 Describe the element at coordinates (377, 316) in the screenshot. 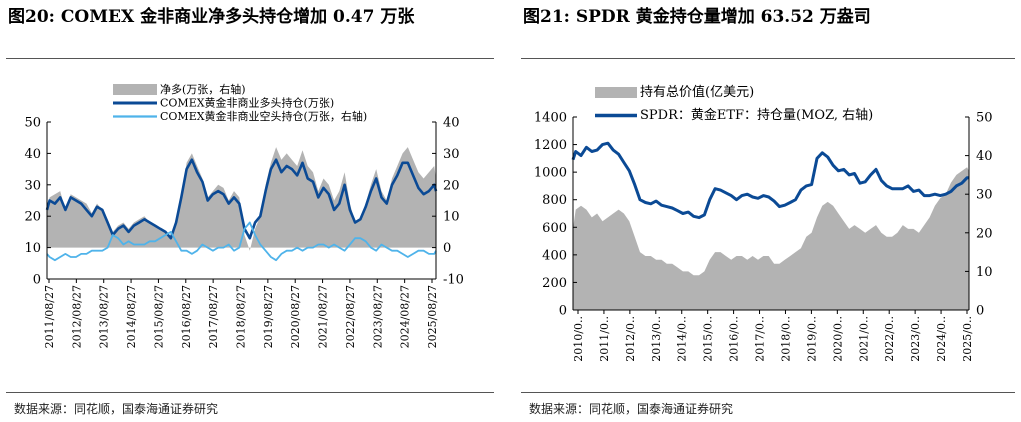

I see `x-tick-label: 2023/08/27` at that location.